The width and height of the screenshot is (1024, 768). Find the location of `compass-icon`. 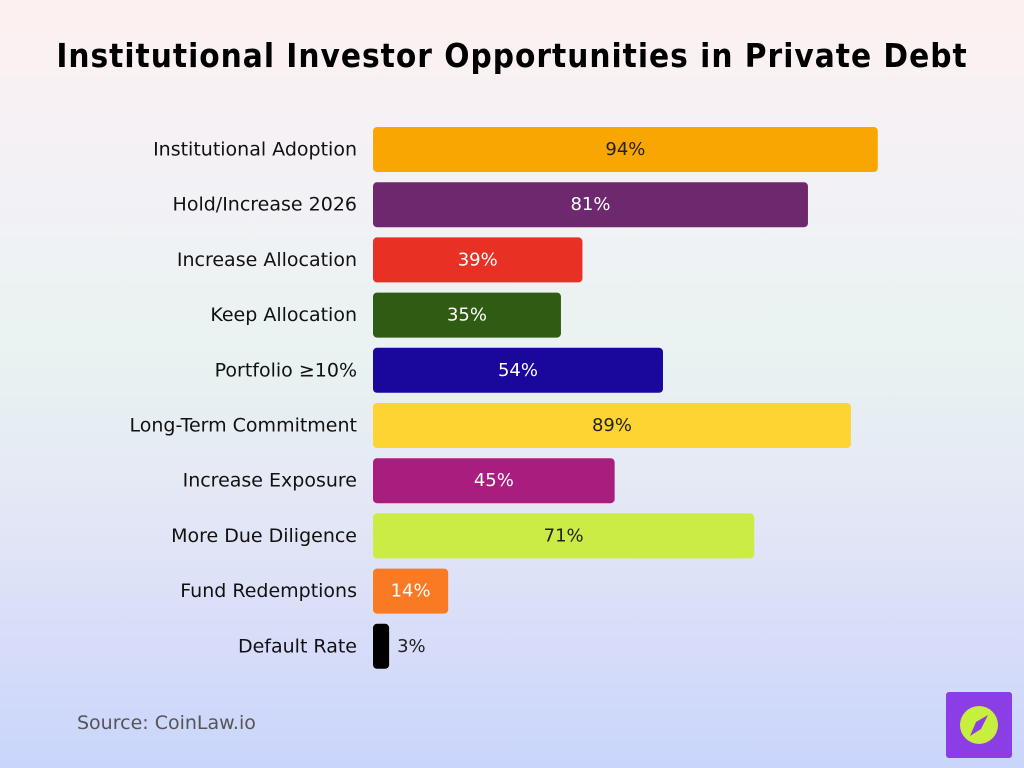

compass-icon is located at coordinates (979, 725).